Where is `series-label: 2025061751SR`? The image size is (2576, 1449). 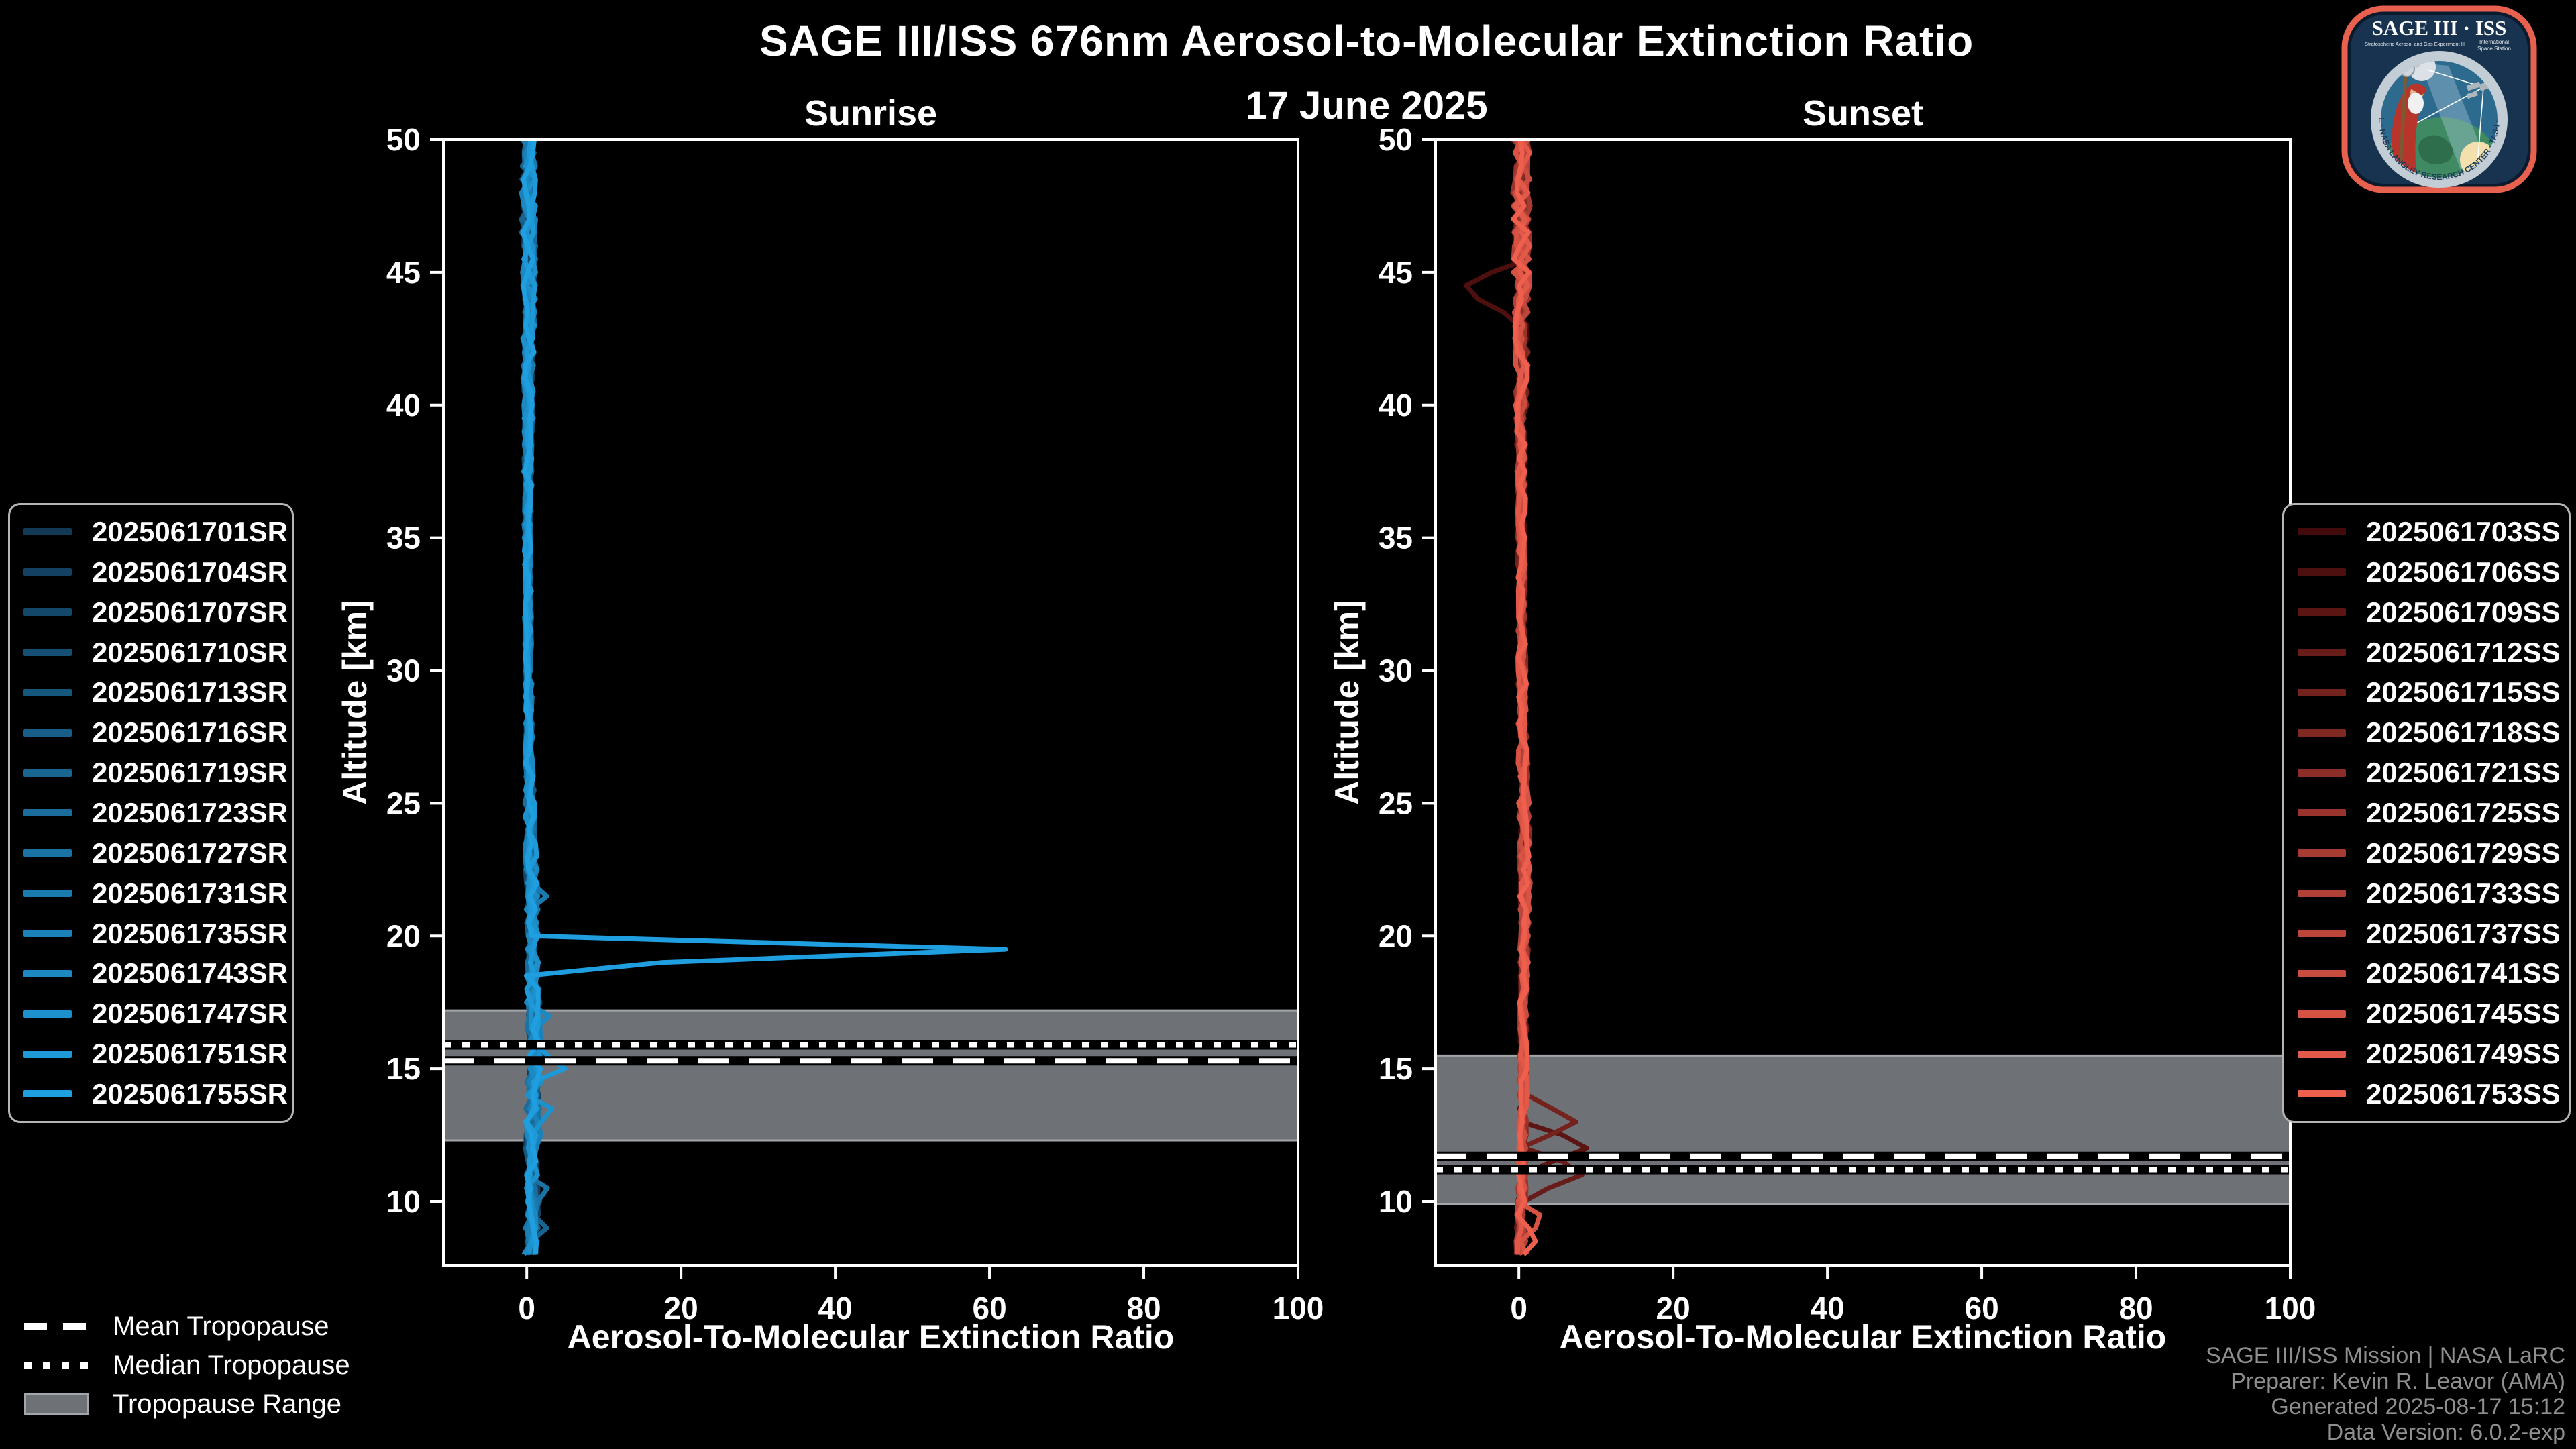 series-label: 2025061751SR is located at coordinates (190, 1054).